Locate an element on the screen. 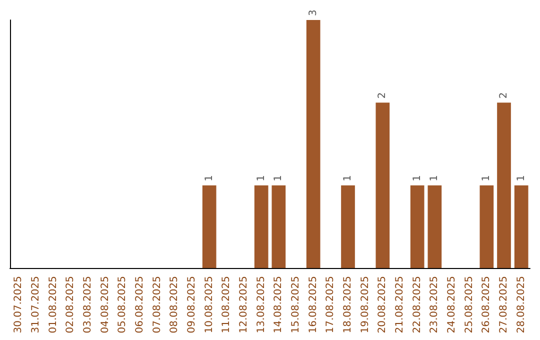  x-tick-label: 30.07.2025 is located at coordinates (18, 305).